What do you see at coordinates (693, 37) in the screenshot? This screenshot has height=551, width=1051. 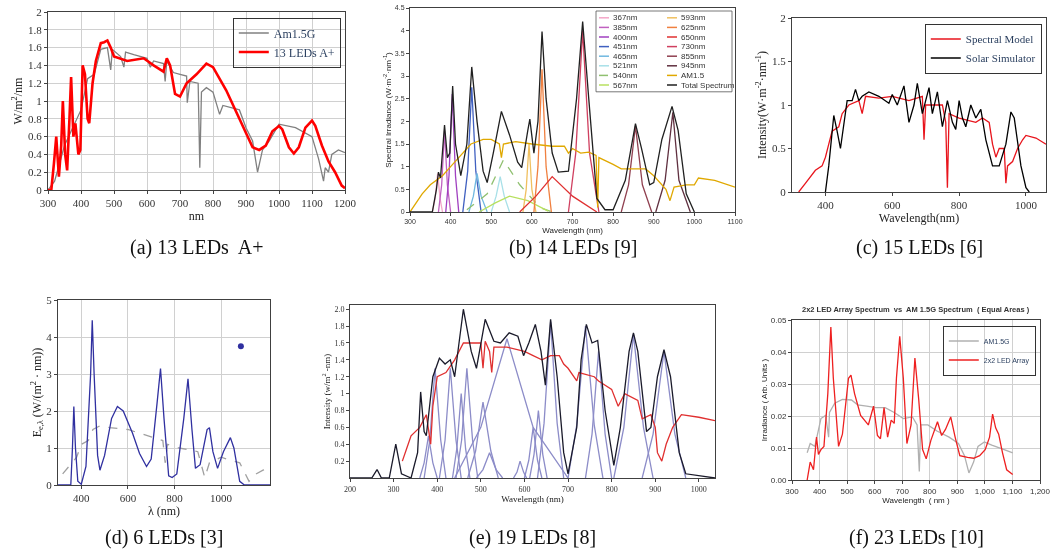 I see `legend-label: 650nm` at bounding box center [693, 37].